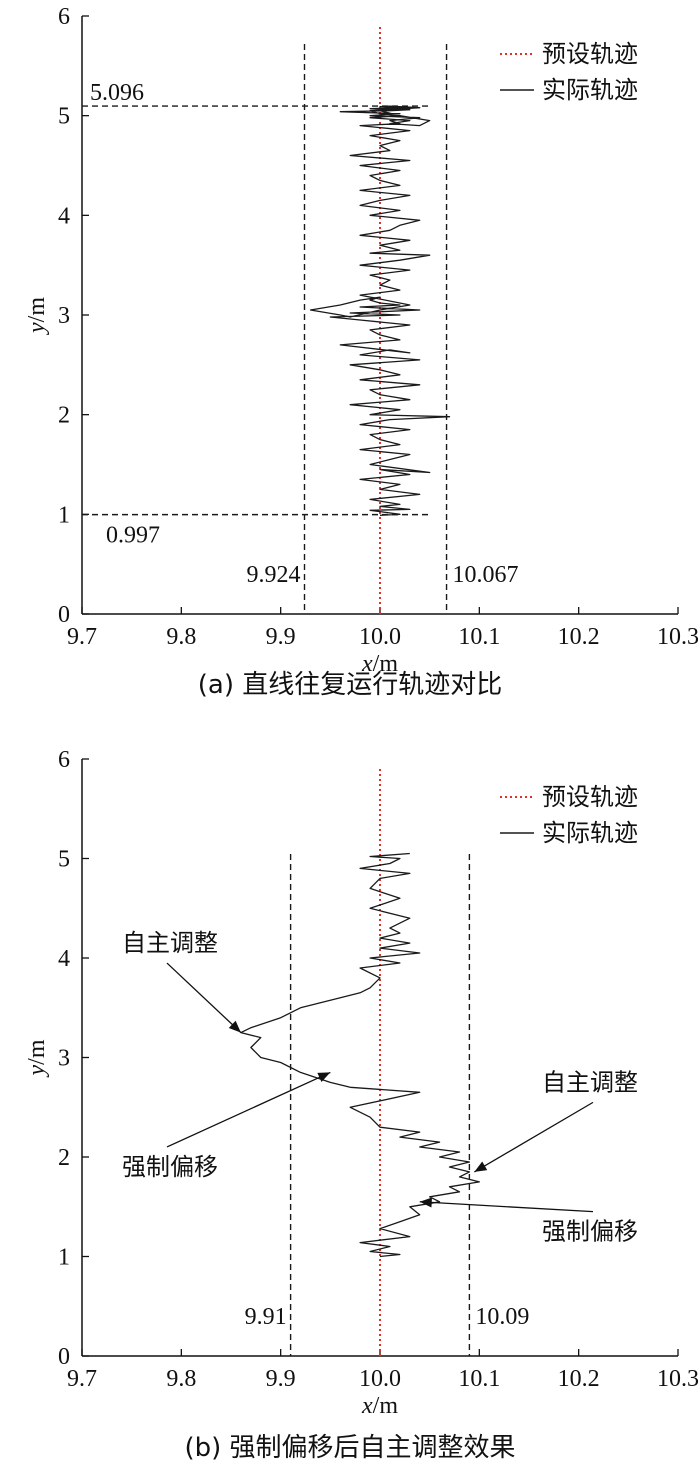 Image resolution: width=700 pixels, height=1479 pixels. Describe the element at coordinates (117, 93) in the screenshot. I see `reference-label-y: 5.096` at that location.